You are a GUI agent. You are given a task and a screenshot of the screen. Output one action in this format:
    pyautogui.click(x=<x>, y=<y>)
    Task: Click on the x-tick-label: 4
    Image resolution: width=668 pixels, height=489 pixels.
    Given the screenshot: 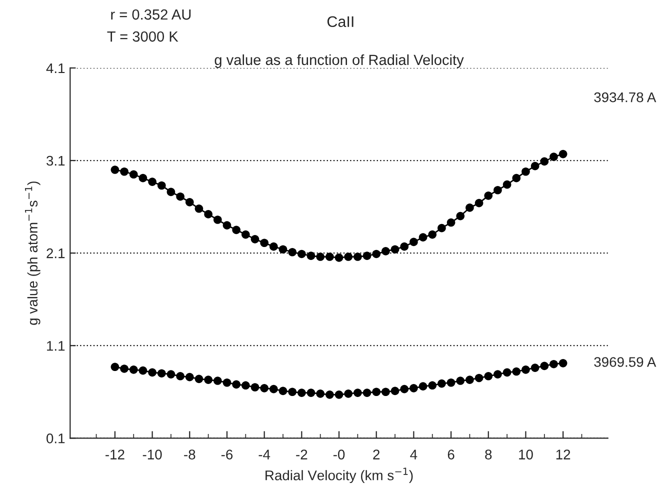 What is the action you would take?
    pyautogui.click(x=414, y=455)
    